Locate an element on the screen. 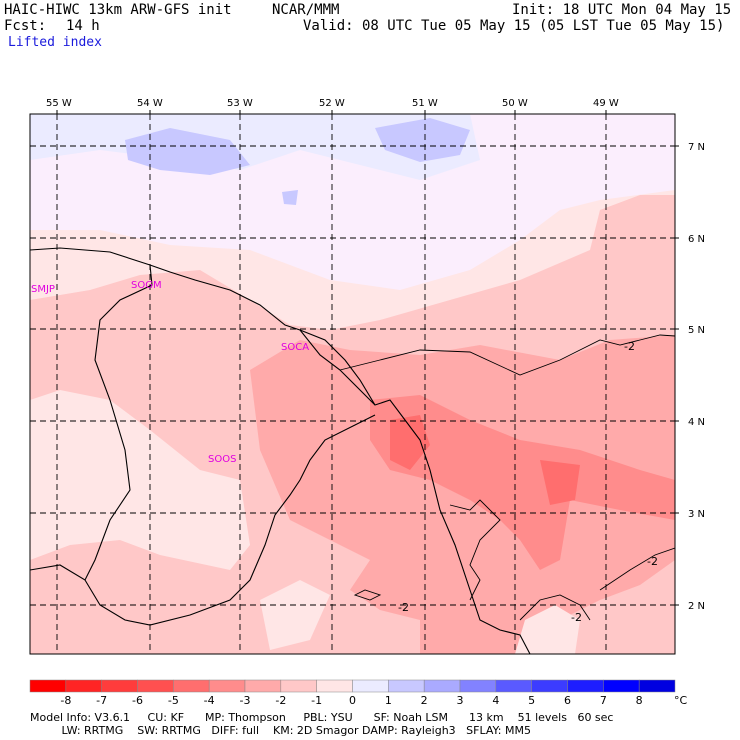 The height and width of the screenshot is (740, 740). colorbar-tick-label: -6 is located at coordinates (137, 700).